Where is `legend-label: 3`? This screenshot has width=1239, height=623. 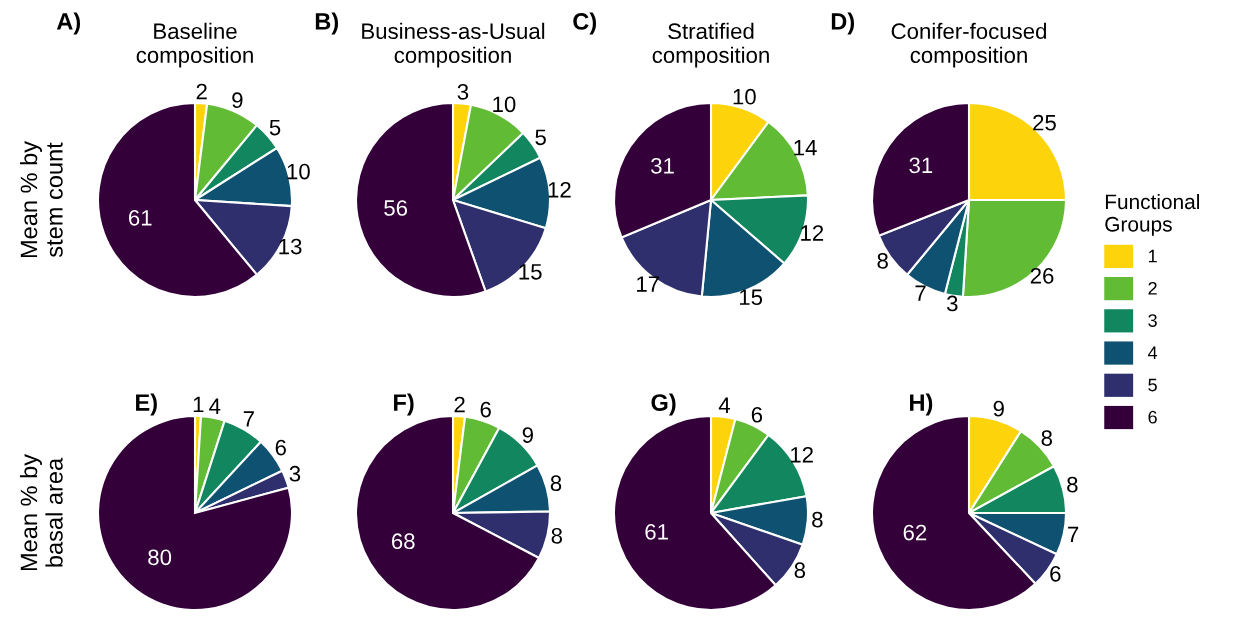 legend-label: 3 is located at coordinates (1152, 320).